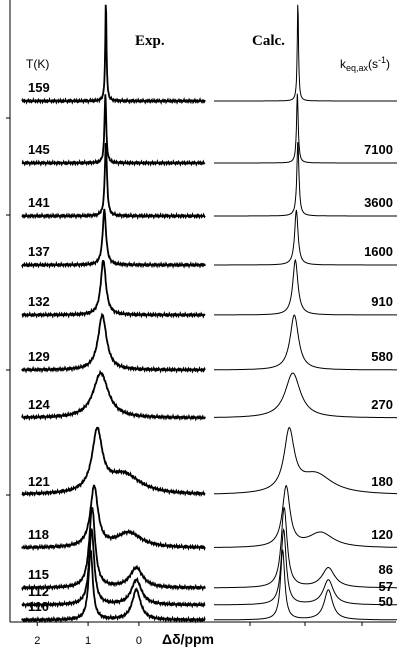 This screenshot has height=650, width=406. I want to click on rate-label: 86, so click(386, 569).